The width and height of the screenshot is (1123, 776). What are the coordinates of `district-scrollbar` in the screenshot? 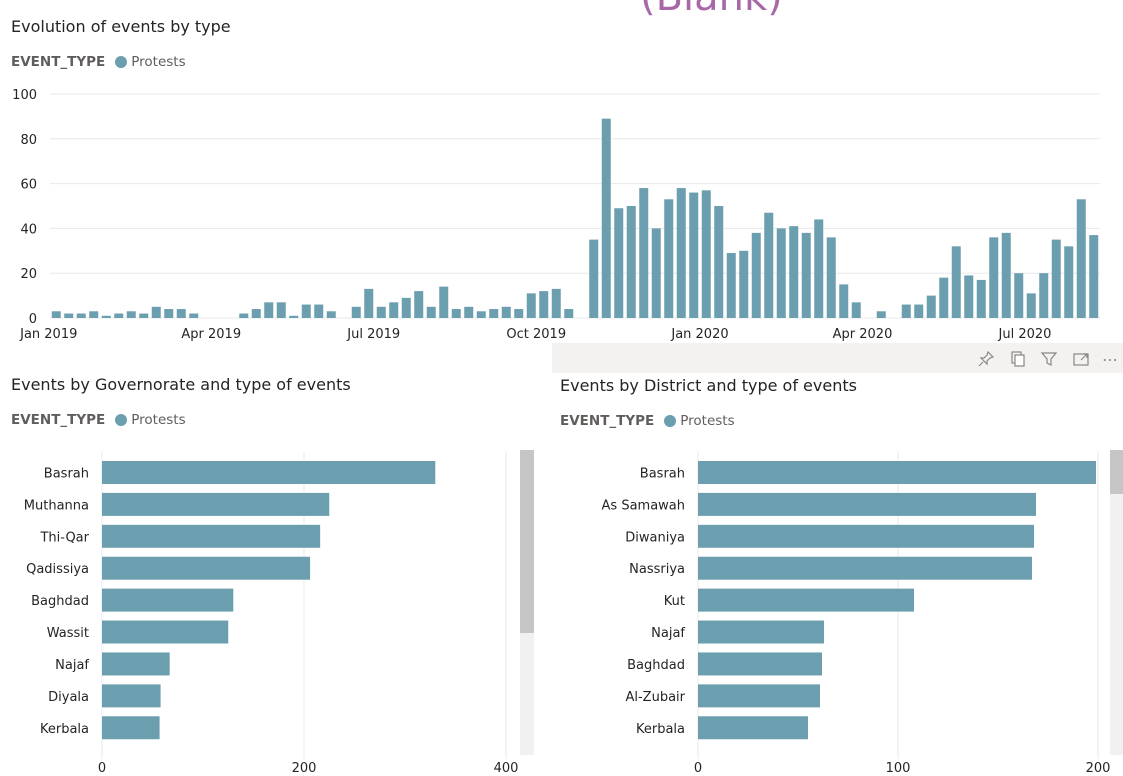 It's located at (1116, 602).